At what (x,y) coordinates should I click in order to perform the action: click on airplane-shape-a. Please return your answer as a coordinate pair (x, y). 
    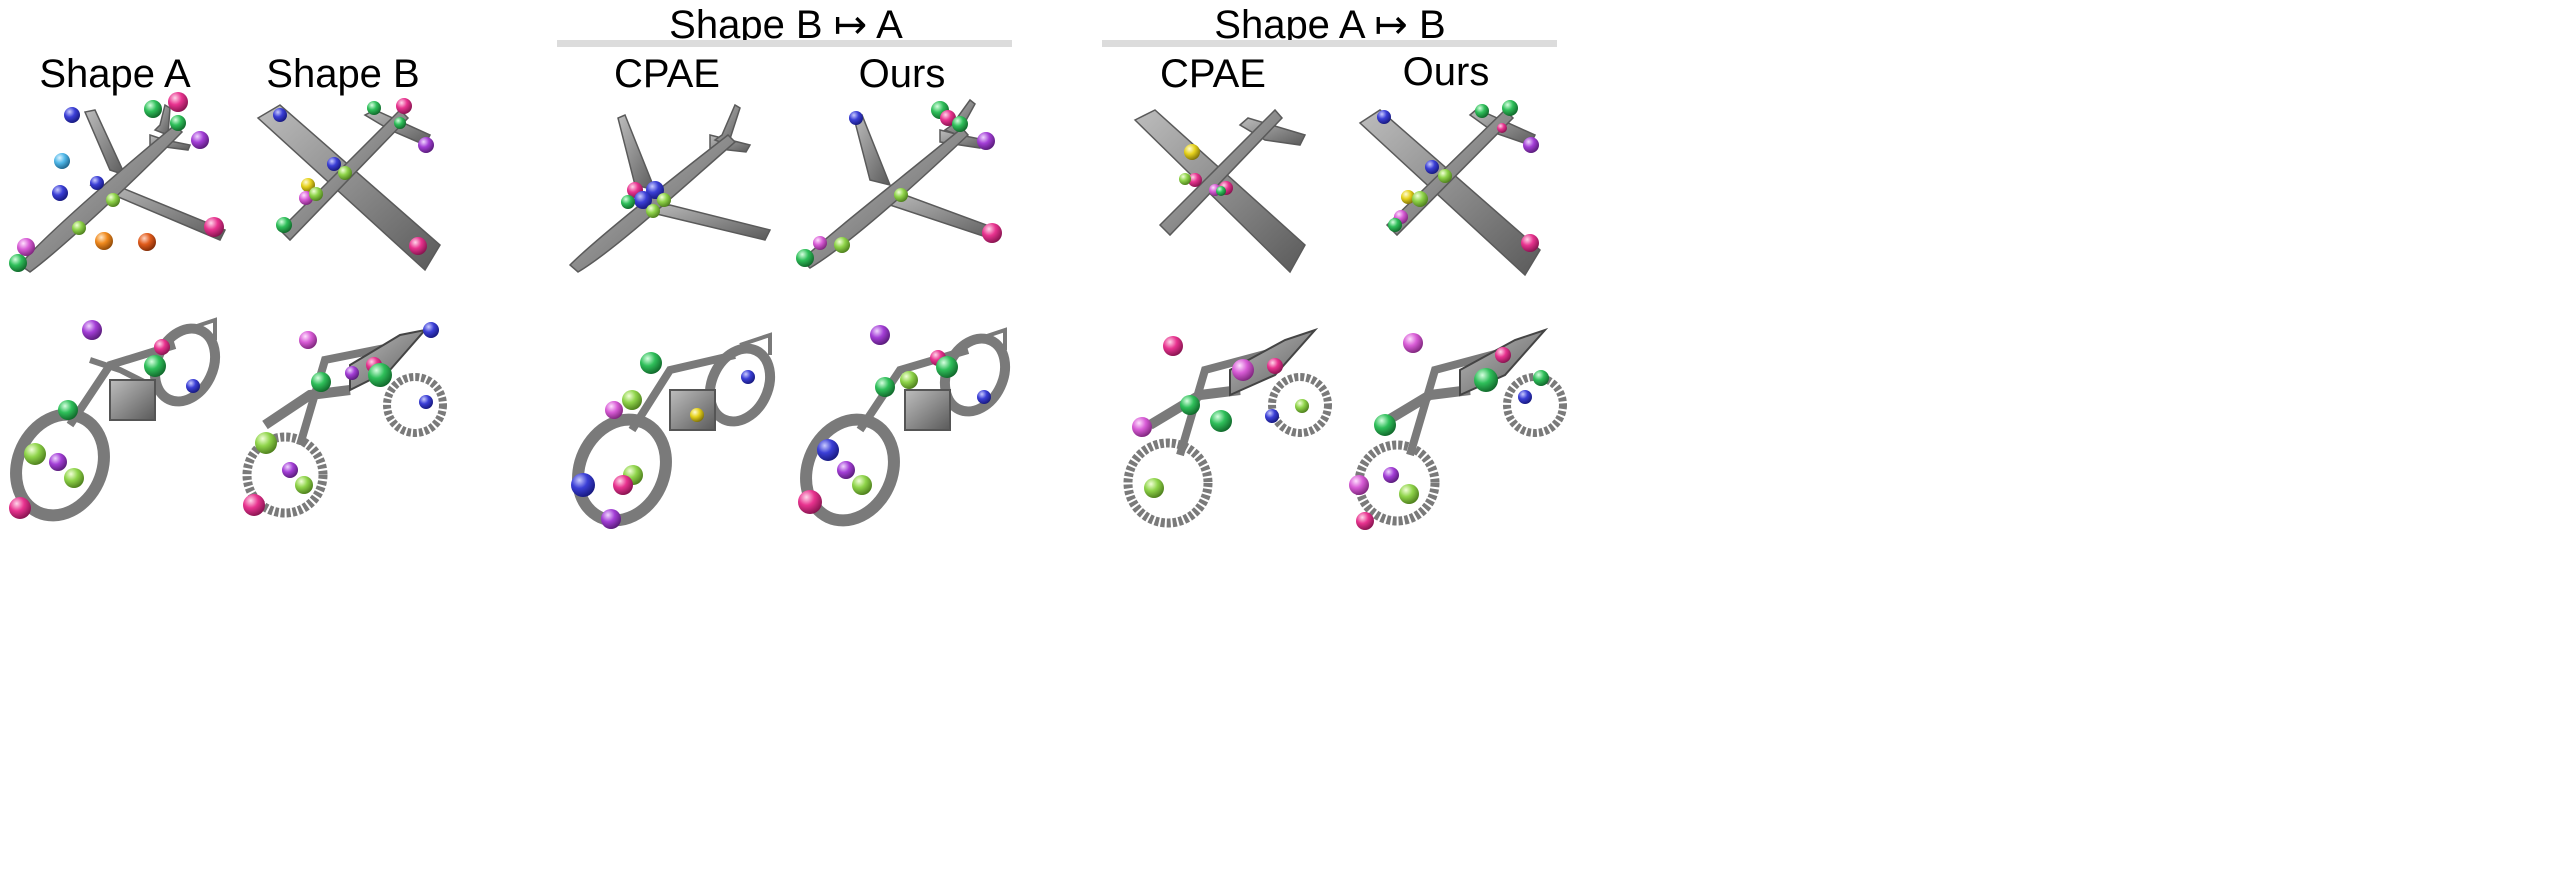
    Looking at the image, I should click on (118, 182).